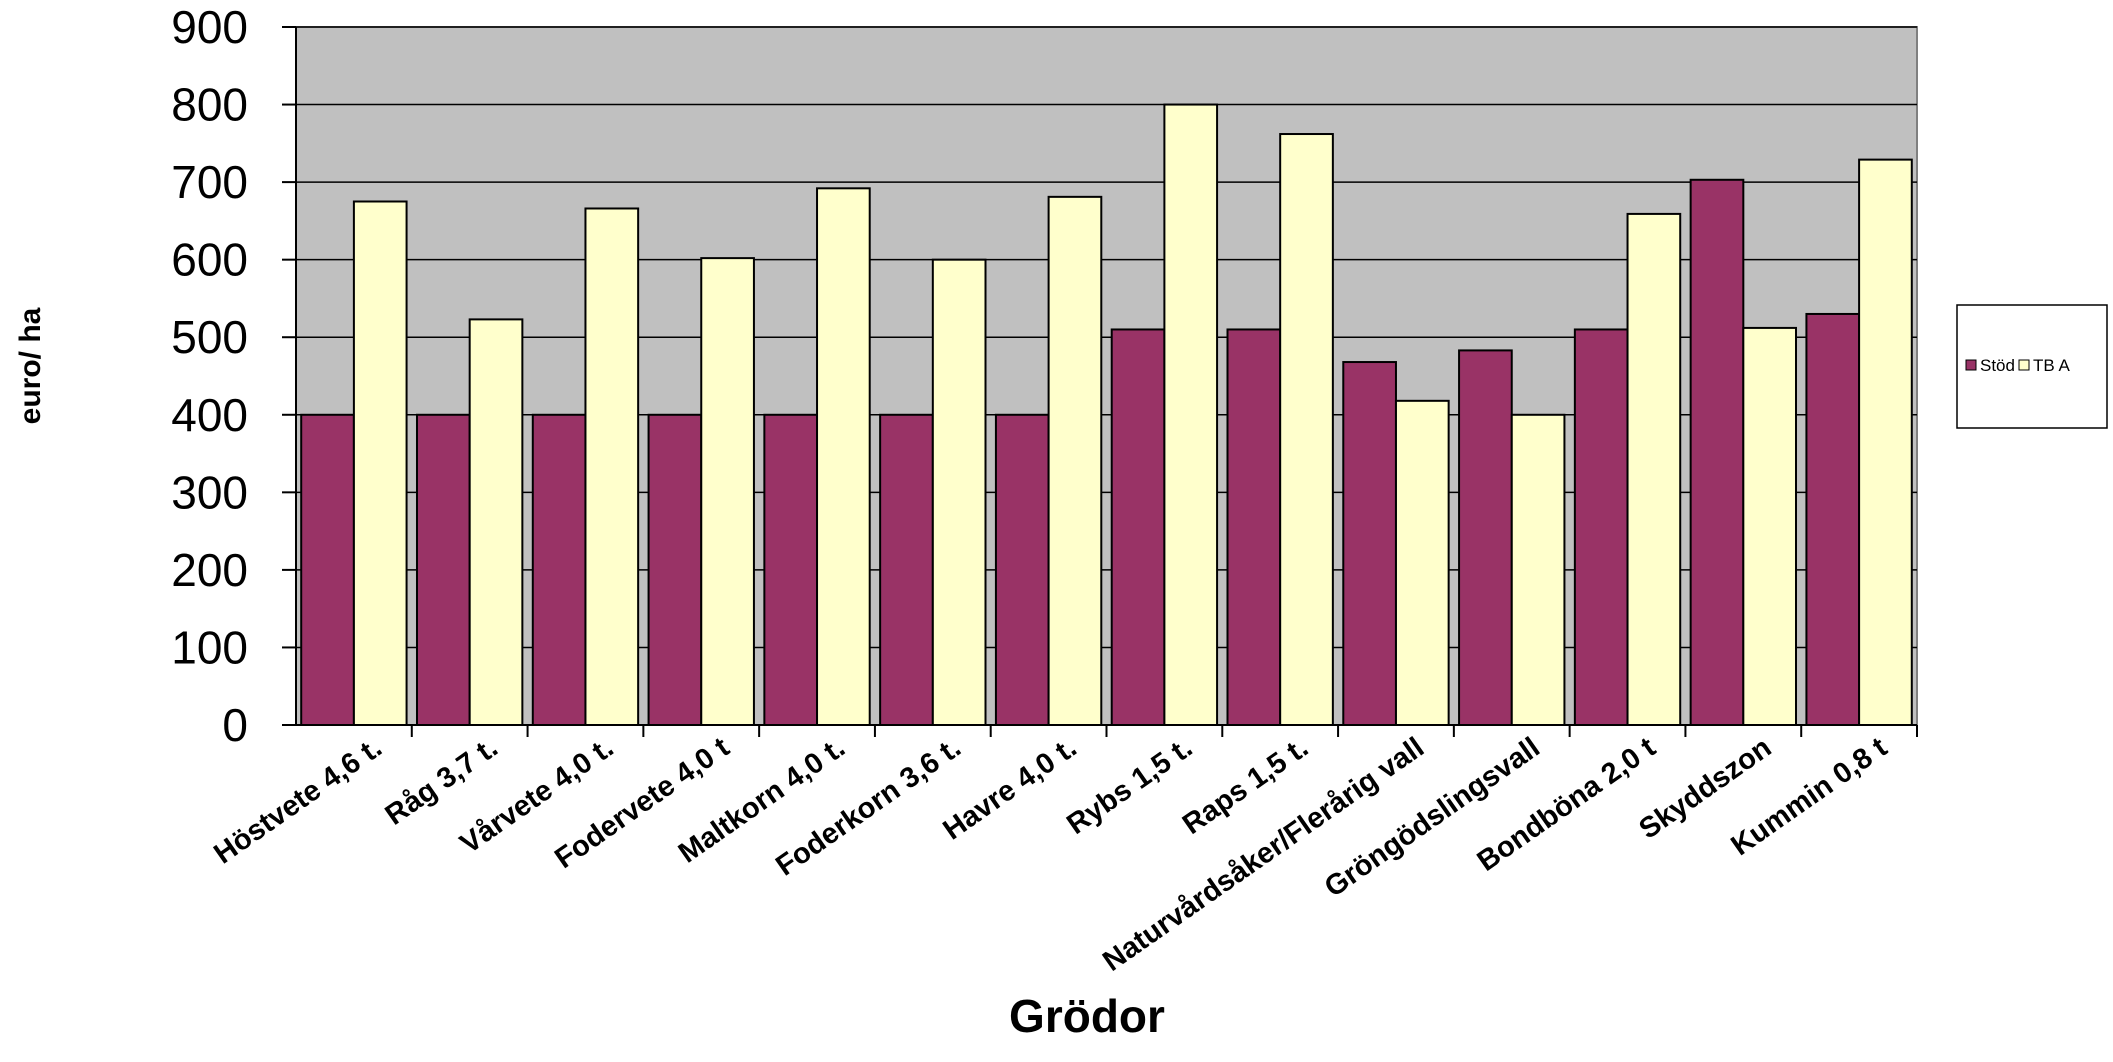  Describe the element at coordinates (906, 569) in the screenshot. I see `bar-stod-foderkorn-3-6-t` at that location.